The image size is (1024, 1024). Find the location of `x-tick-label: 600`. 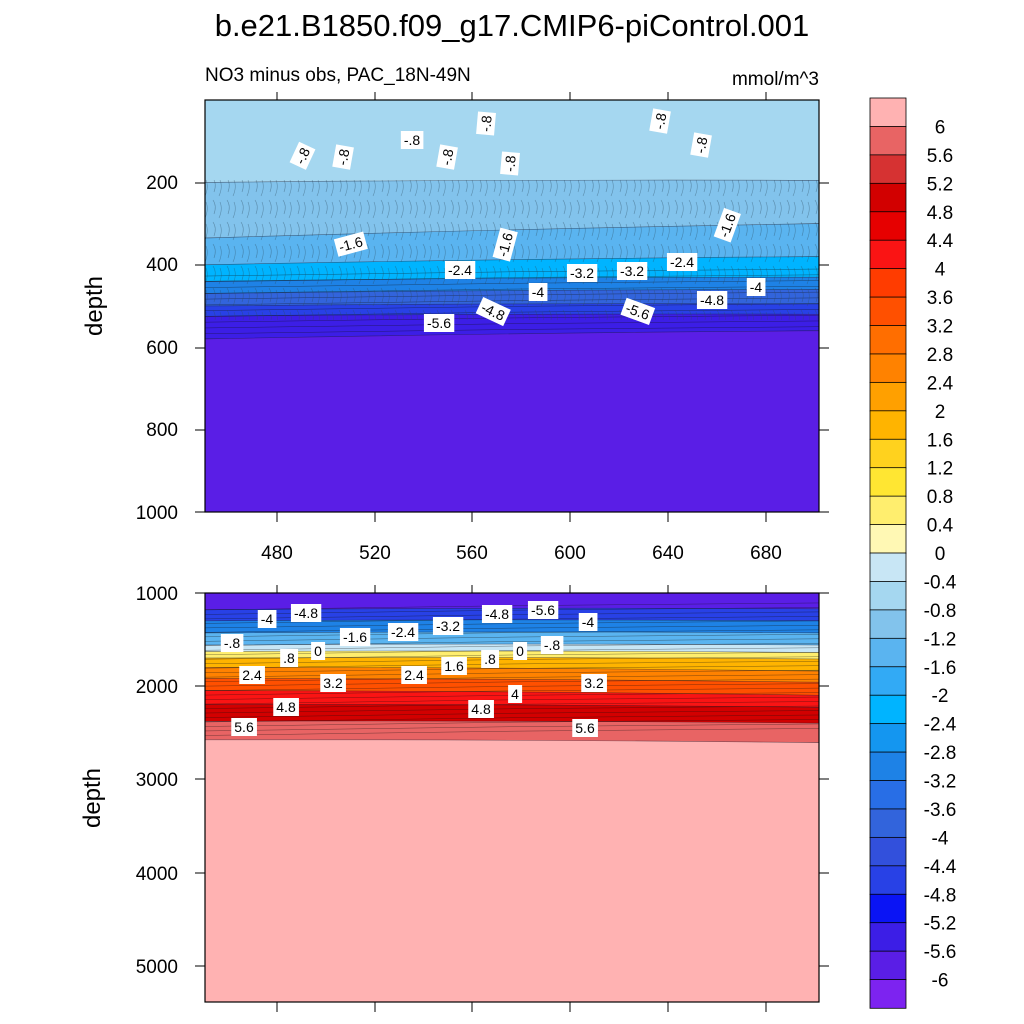

x-tick-label: 600 is located at coordinates (570, 553).